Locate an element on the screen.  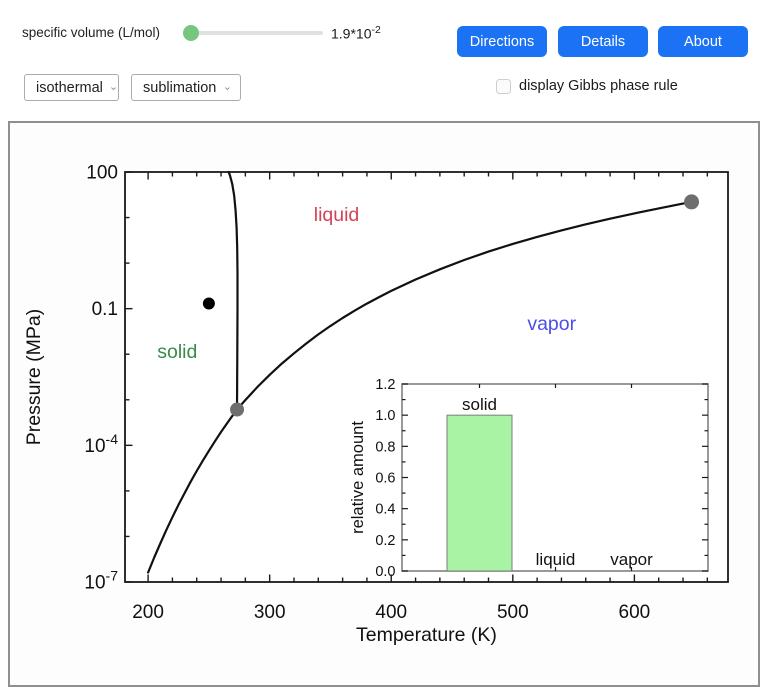
melting-curve is located at coordinates (233, 290).